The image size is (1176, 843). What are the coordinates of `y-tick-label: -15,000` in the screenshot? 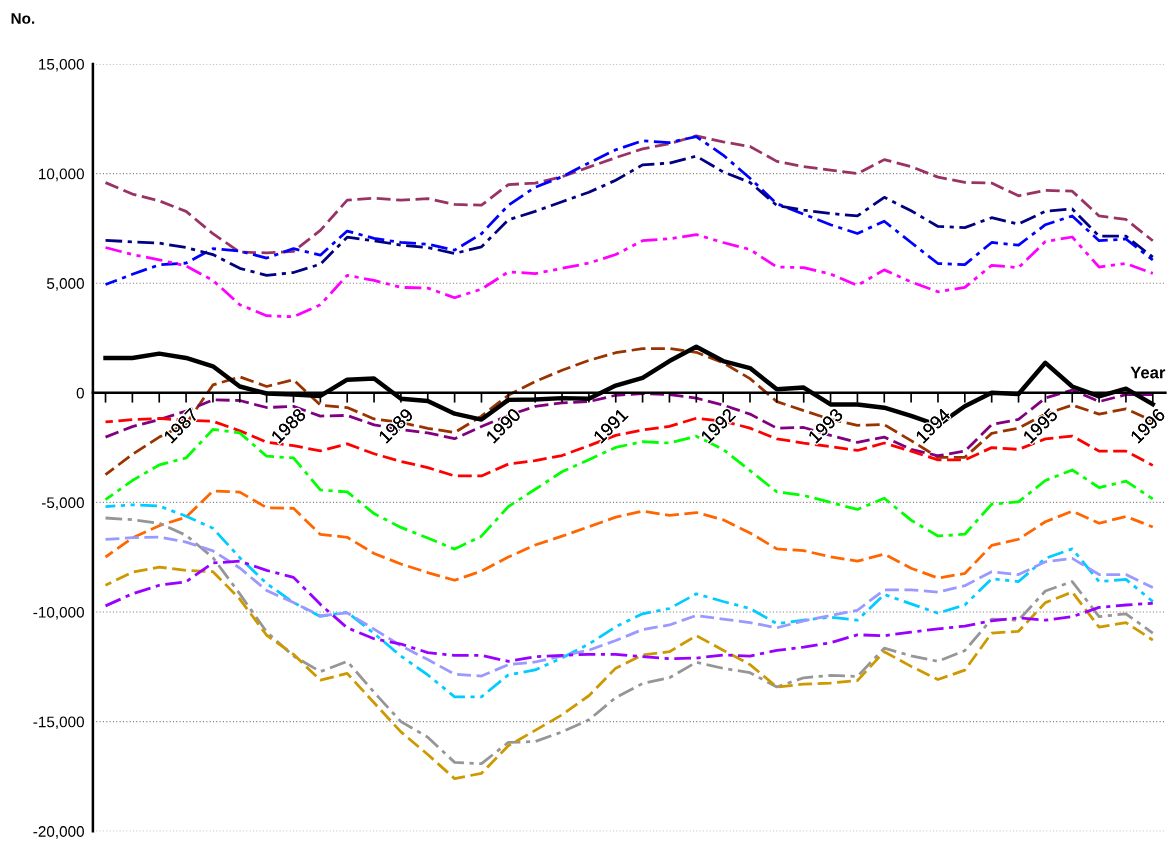 It's located at (58, 723).